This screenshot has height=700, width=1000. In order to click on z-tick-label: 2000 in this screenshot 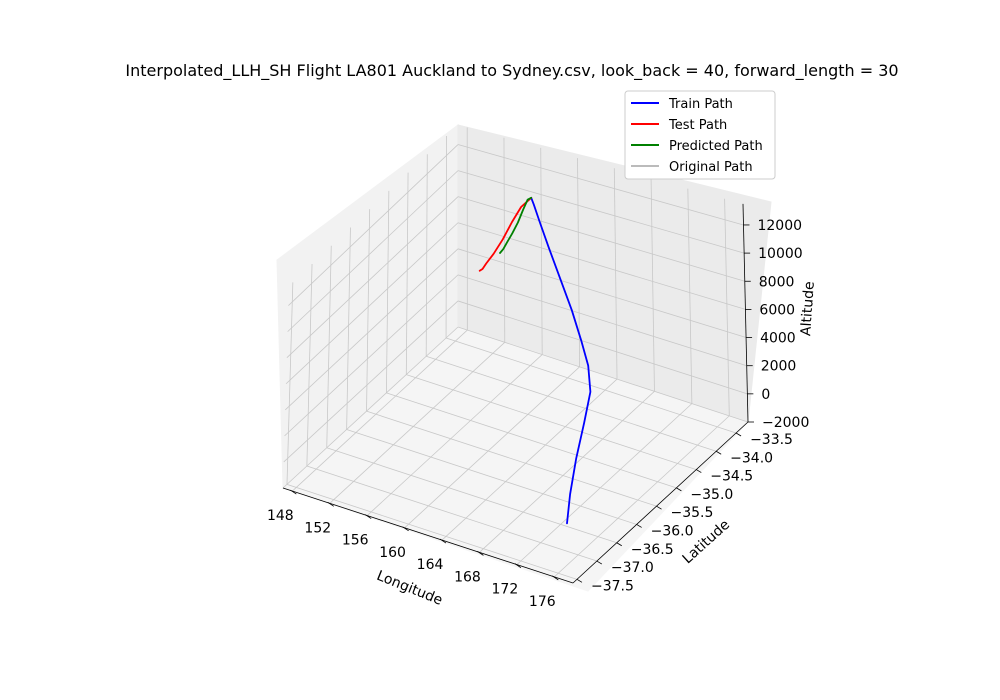, I will do `click(779, 367)`.